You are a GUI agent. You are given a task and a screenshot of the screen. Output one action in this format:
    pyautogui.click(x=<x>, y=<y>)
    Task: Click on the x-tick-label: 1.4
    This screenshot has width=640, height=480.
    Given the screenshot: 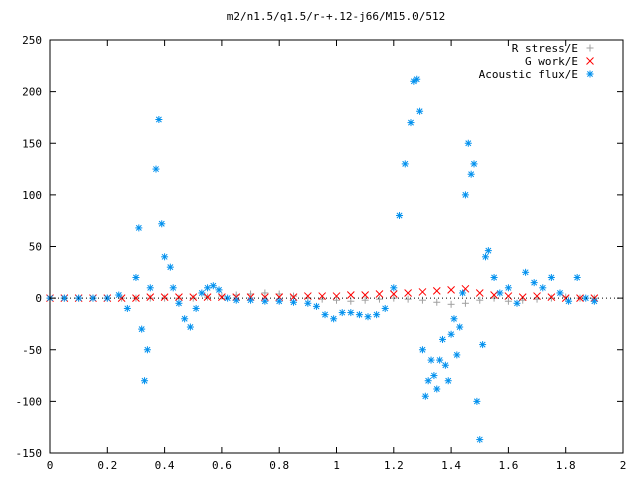 What is the action you would take?
    pyautogui.click(x=451, y=465)
    